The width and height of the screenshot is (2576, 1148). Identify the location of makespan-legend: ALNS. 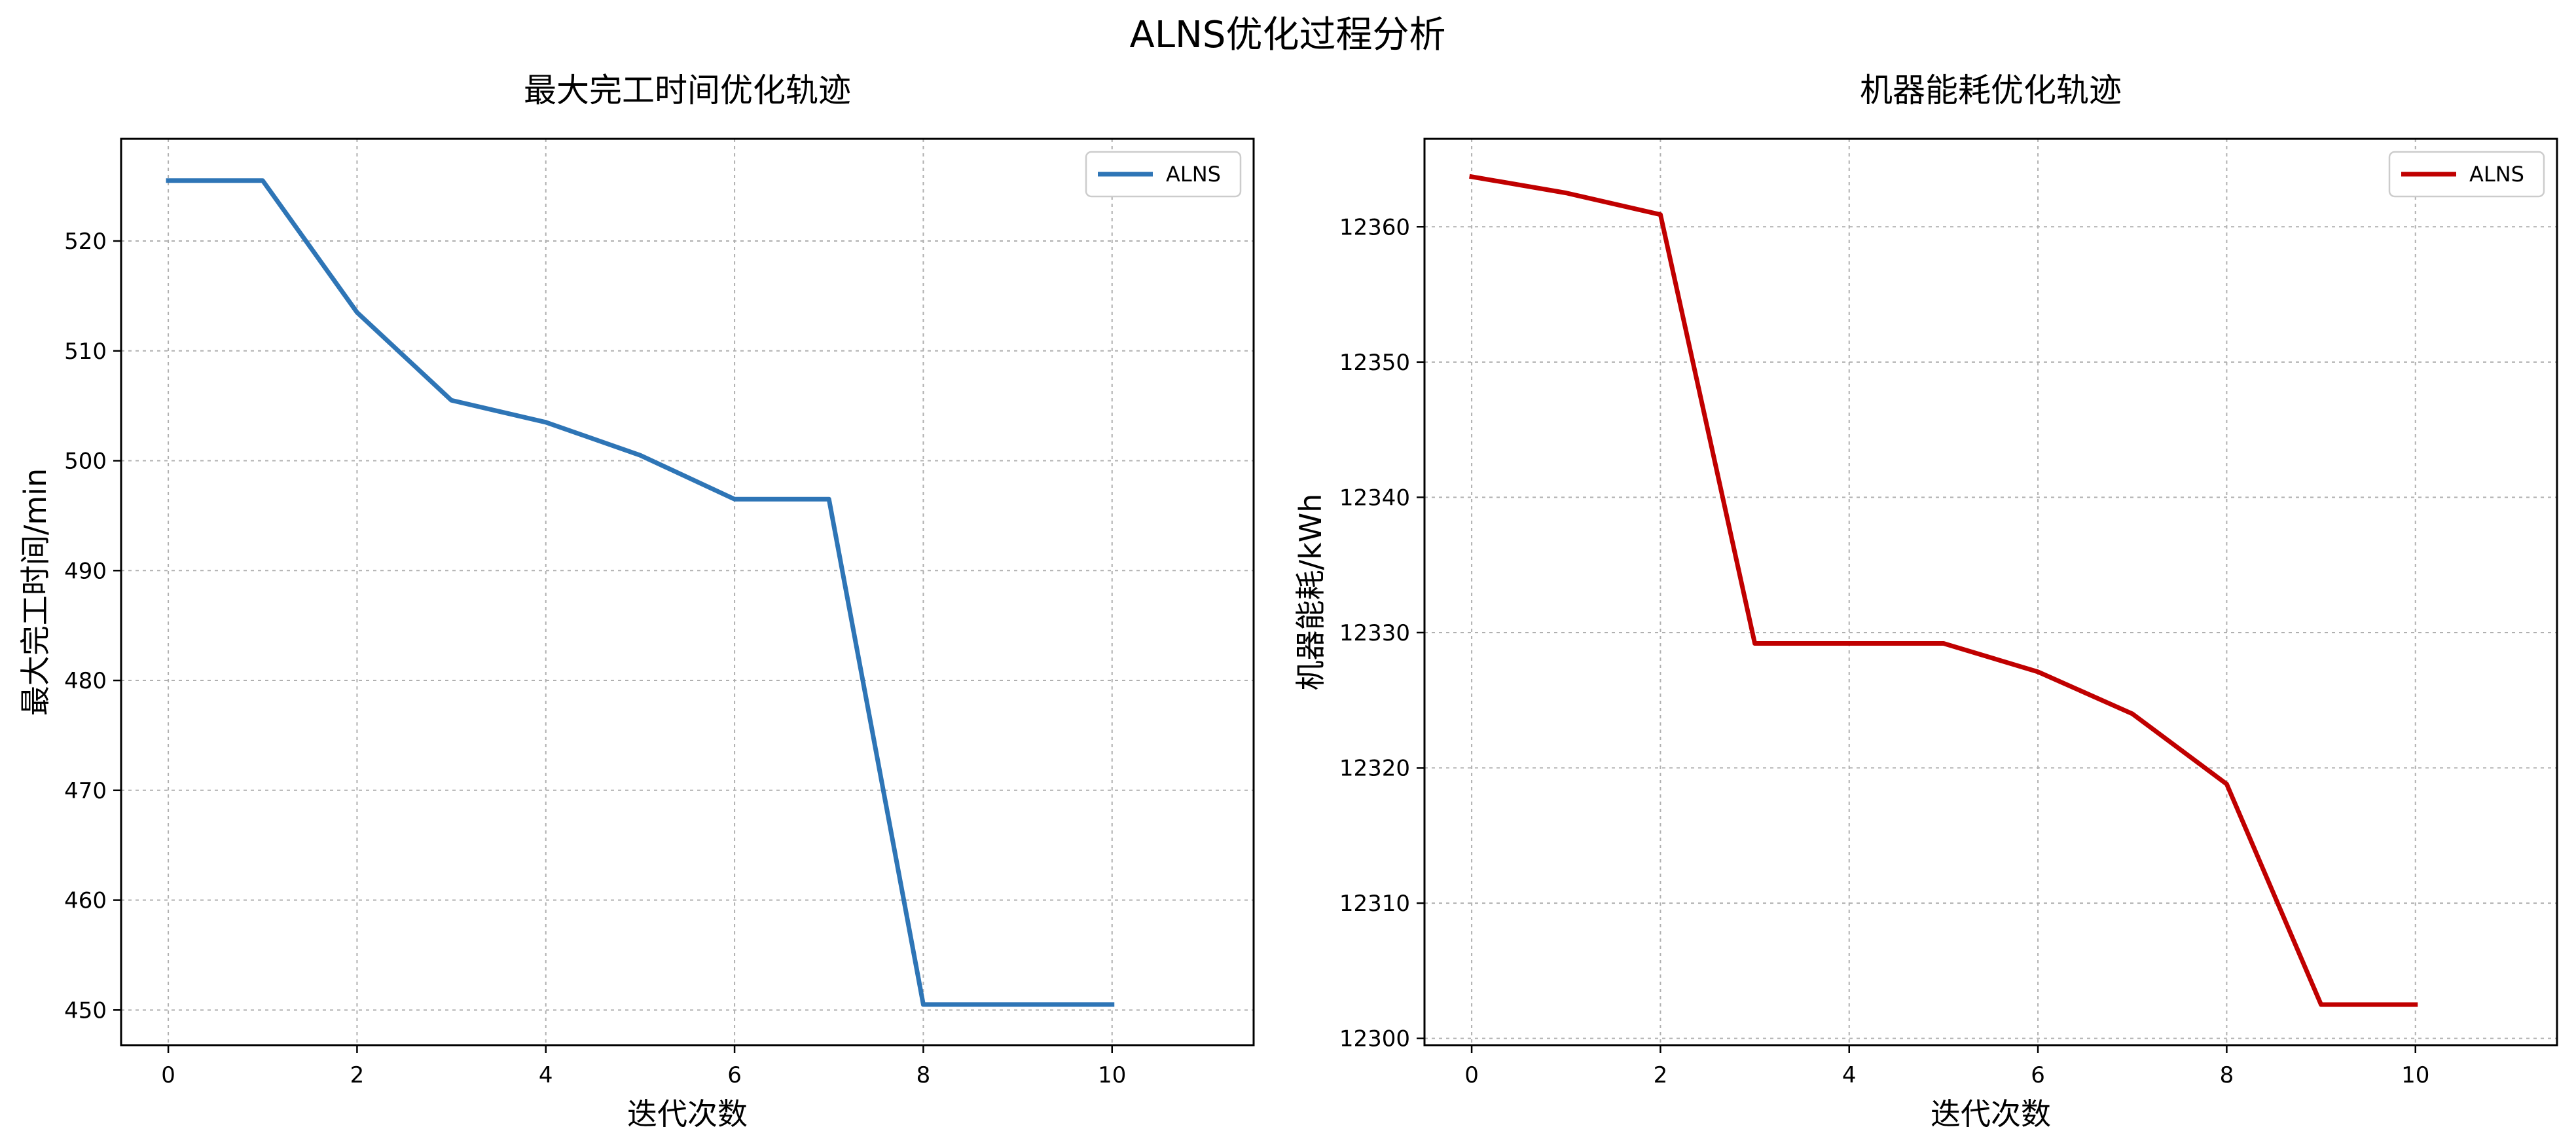
(1163, 174).